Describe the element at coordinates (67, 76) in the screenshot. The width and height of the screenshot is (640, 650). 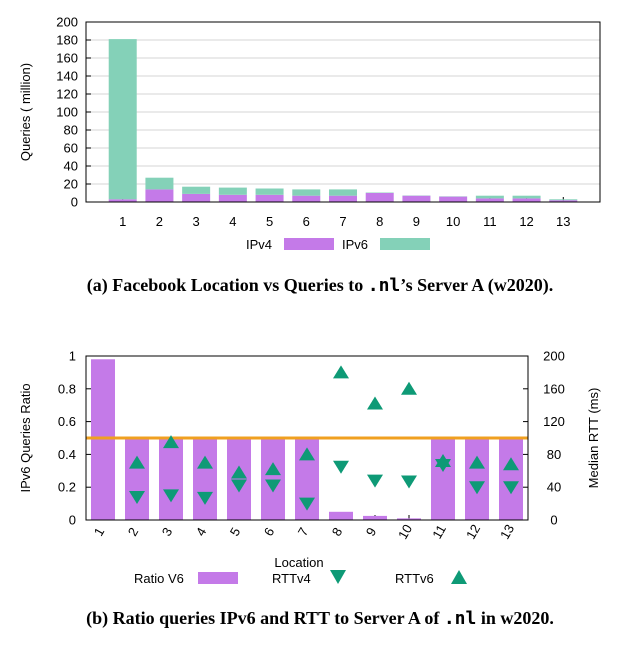
I see `chart-a-y-tick-label: 140` at that location.